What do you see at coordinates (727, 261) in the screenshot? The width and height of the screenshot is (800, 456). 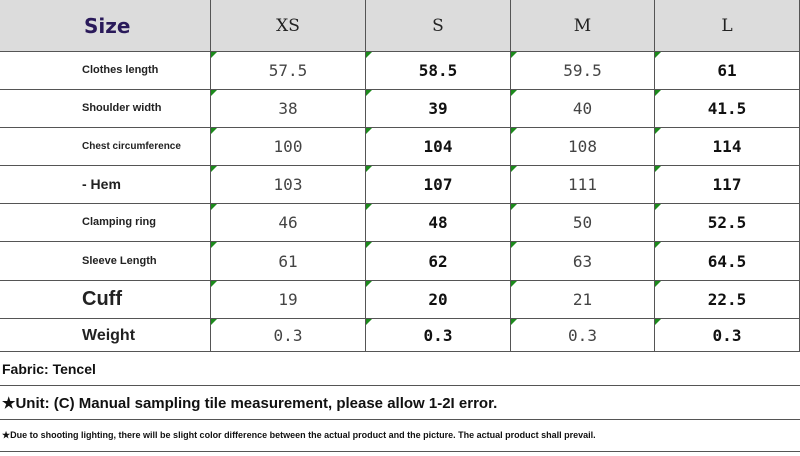 I see `measure-value: 64.5` at bounding box center [727, 261].